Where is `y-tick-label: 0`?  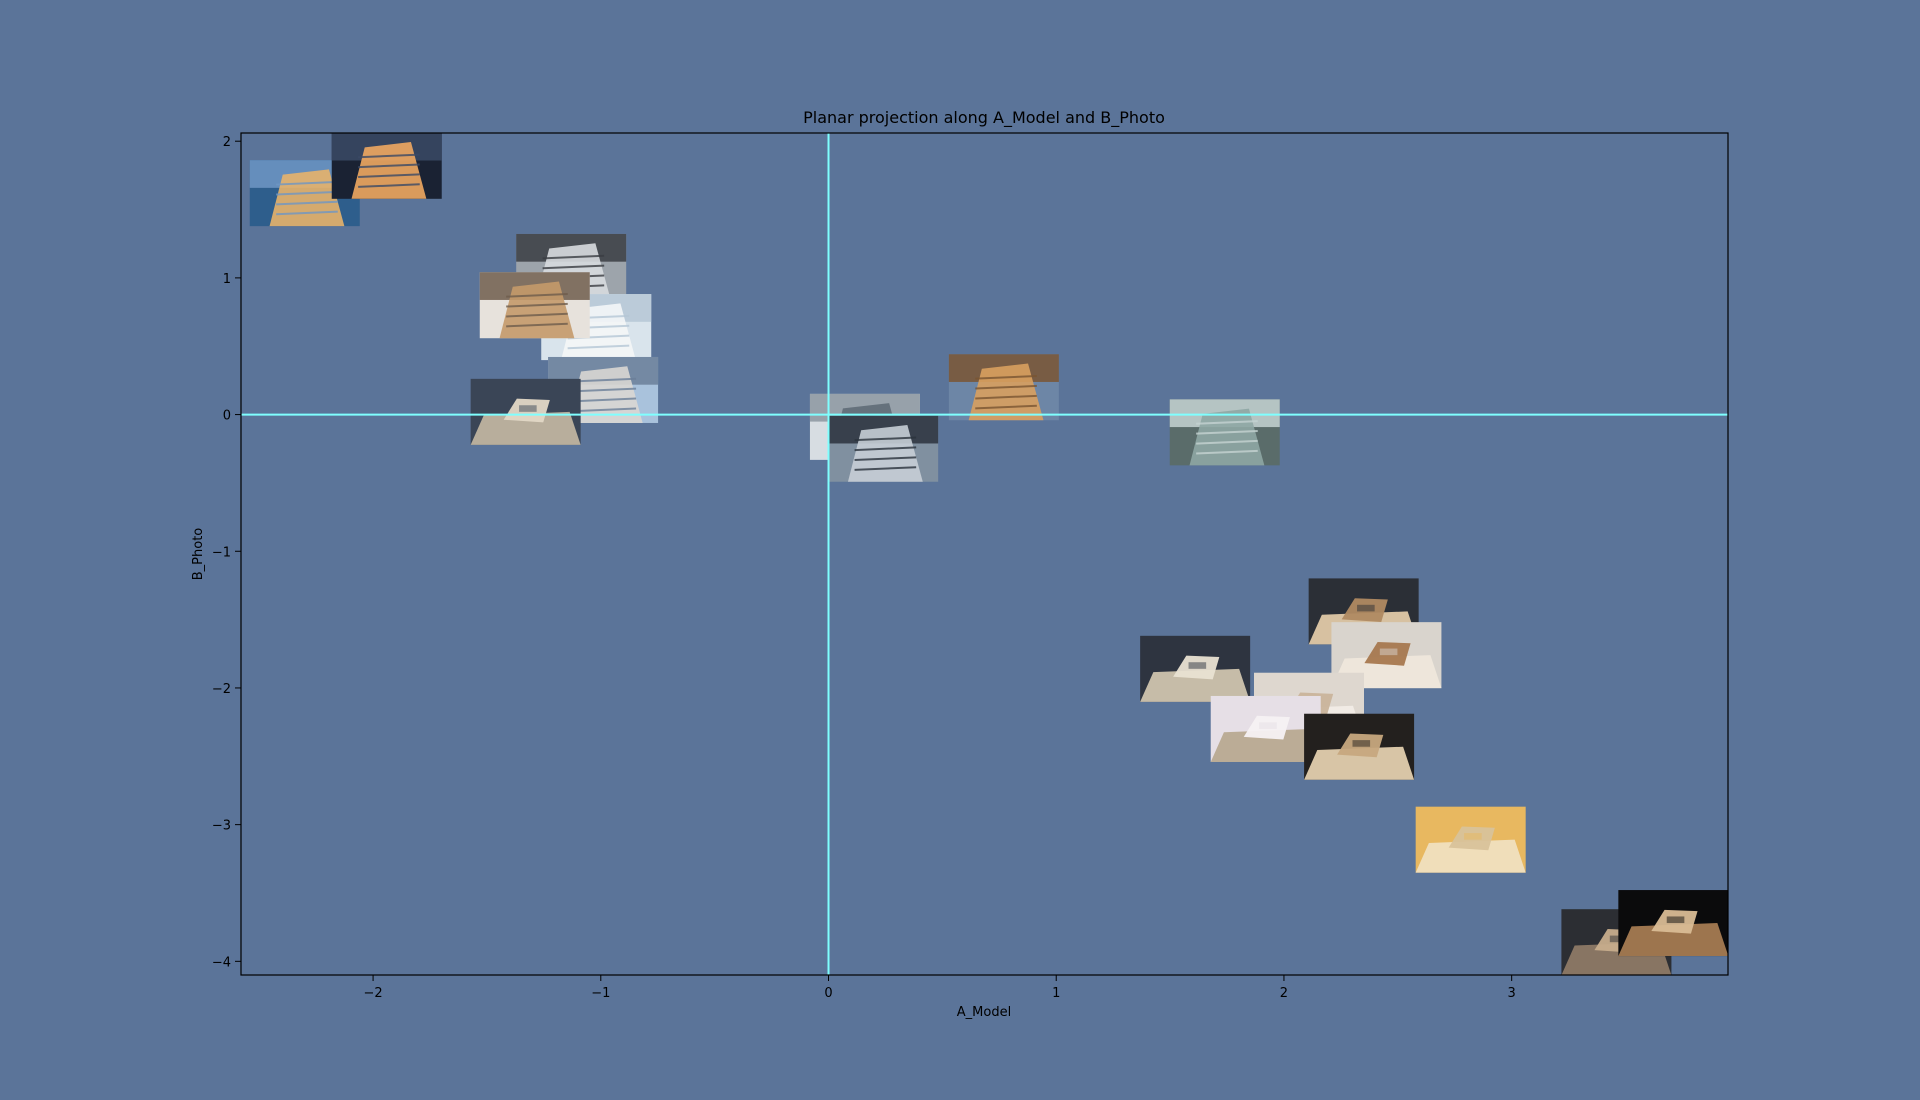
y-tick-label: 0 is located at coordinates (227, 416).